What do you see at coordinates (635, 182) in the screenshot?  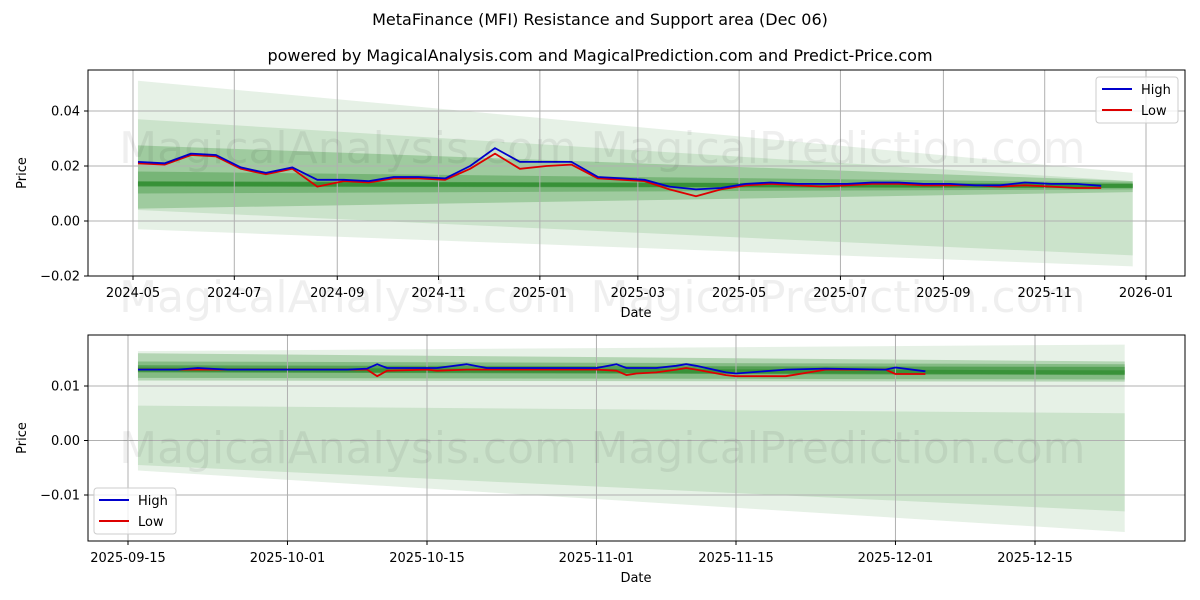 I see `mid-band` at bounding box center [635, 182].